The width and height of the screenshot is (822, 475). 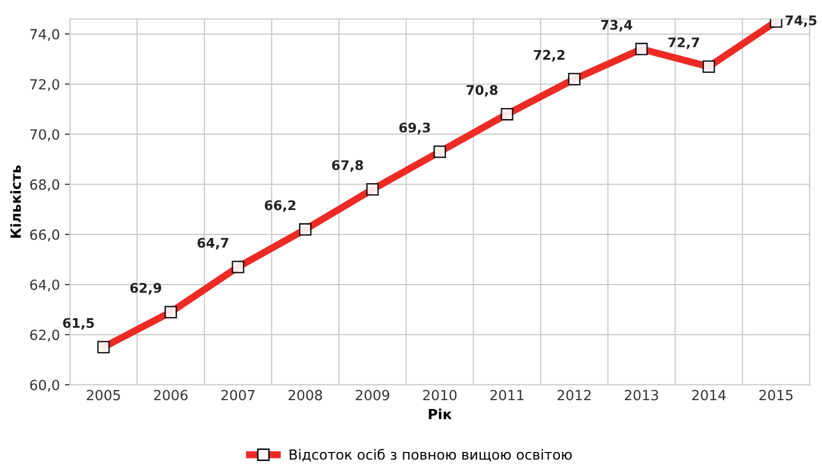 I want to click on y-tick-label: 68,0, so click(x=45, y=185).